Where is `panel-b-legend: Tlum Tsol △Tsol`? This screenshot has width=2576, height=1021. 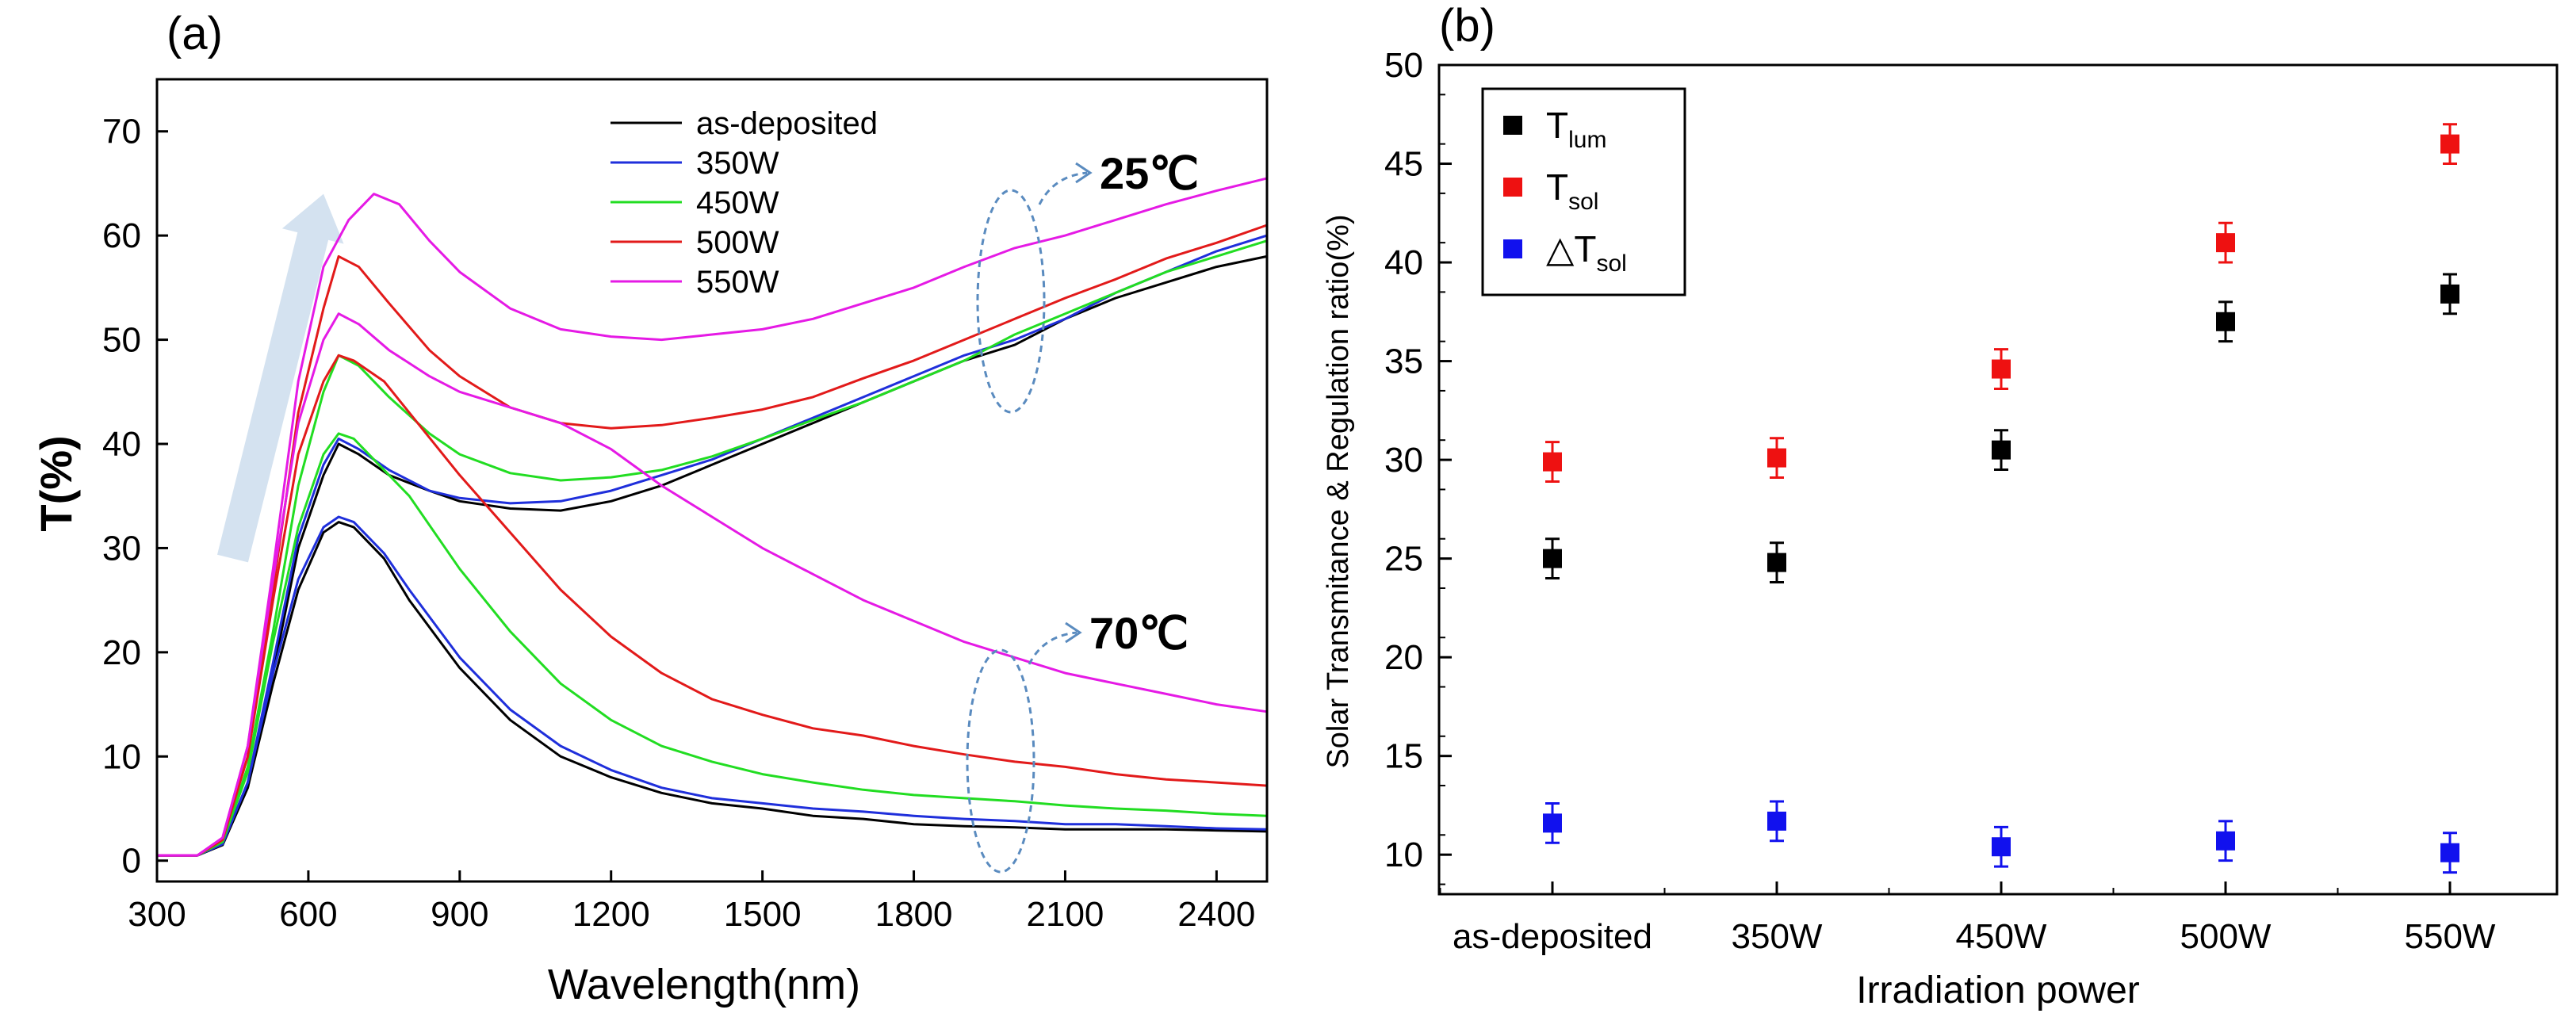 panel-b-legend: Tlum Tsol △Tsol is located at coordinates (1583, 191).